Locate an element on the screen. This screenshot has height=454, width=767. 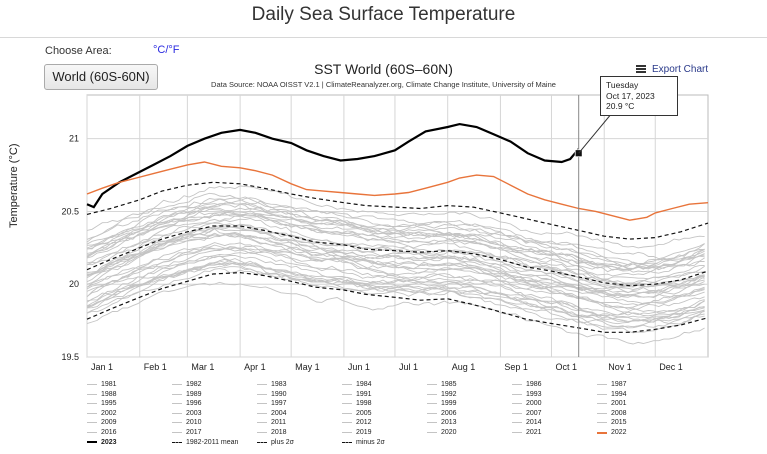
legend-item: 1986 is located at coordinates (527, 384).